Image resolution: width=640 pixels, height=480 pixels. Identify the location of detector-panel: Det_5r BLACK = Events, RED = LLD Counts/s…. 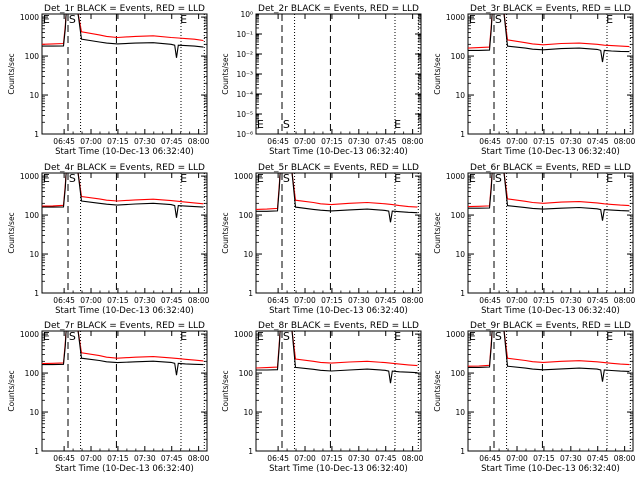
(322, 239).